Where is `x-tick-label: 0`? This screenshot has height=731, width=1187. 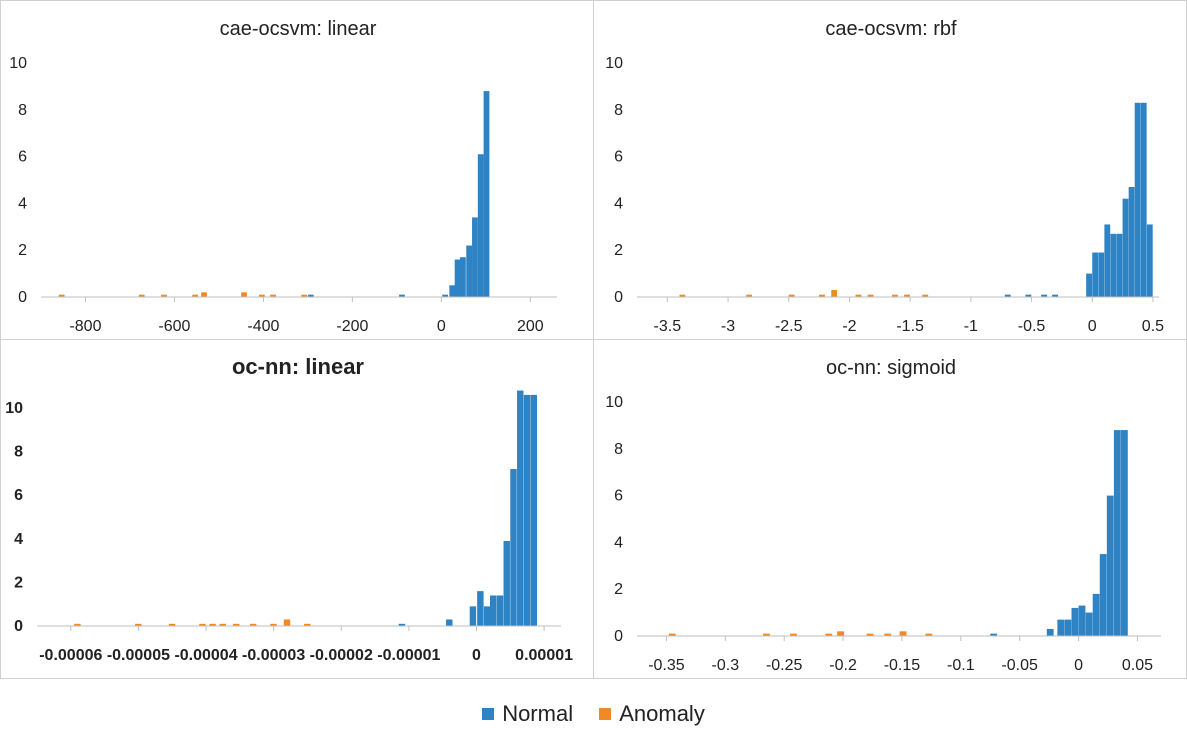
x-tick-label: 0 is located at coordinates (1078, 665).